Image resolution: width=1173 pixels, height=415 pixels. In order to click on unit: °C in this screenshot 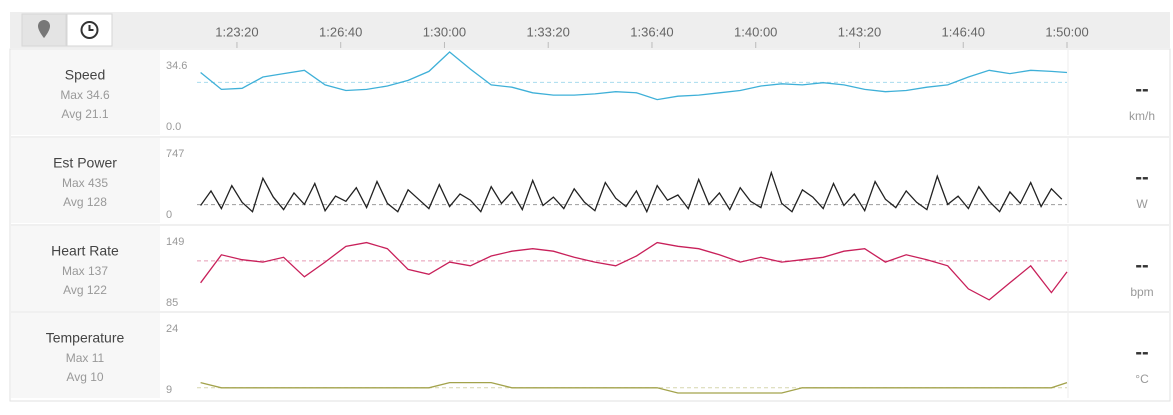, I will do `click(1142, 379)`.